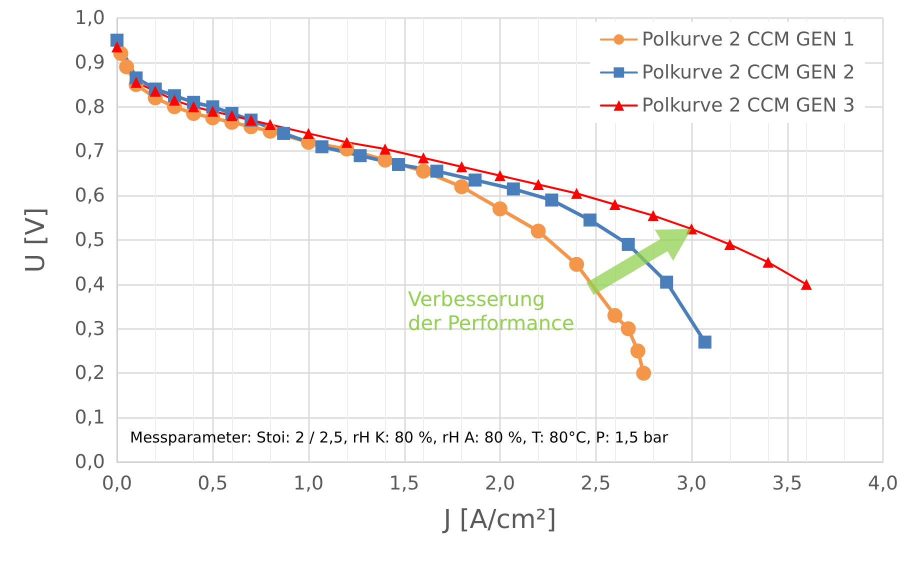  Describe the element at coordinates (499, 520) in the screenshot. I see `x-axis-title: J [A/cm²]` at that location.